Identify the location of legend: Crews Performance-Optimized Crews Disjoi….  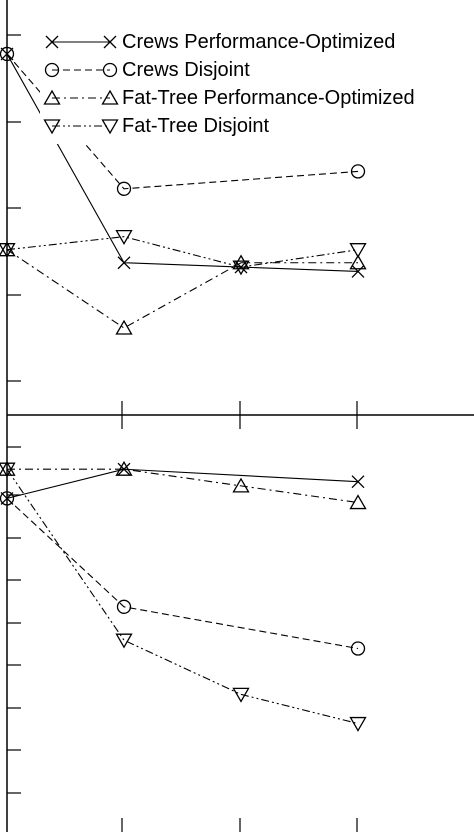
(250, 83).